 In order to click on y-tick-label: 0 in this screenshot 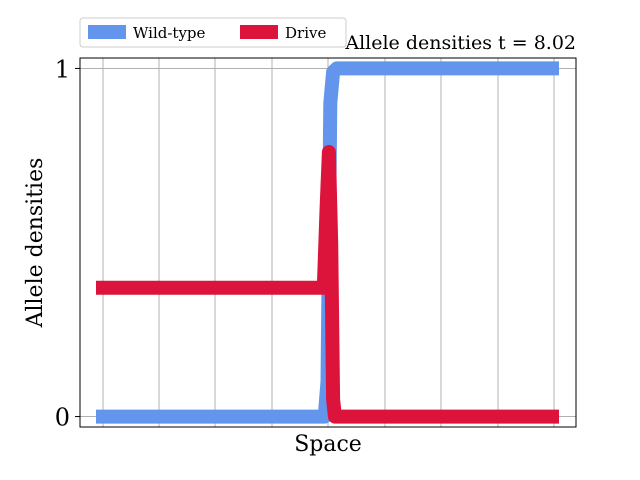, I will do `click(62, 418)`.